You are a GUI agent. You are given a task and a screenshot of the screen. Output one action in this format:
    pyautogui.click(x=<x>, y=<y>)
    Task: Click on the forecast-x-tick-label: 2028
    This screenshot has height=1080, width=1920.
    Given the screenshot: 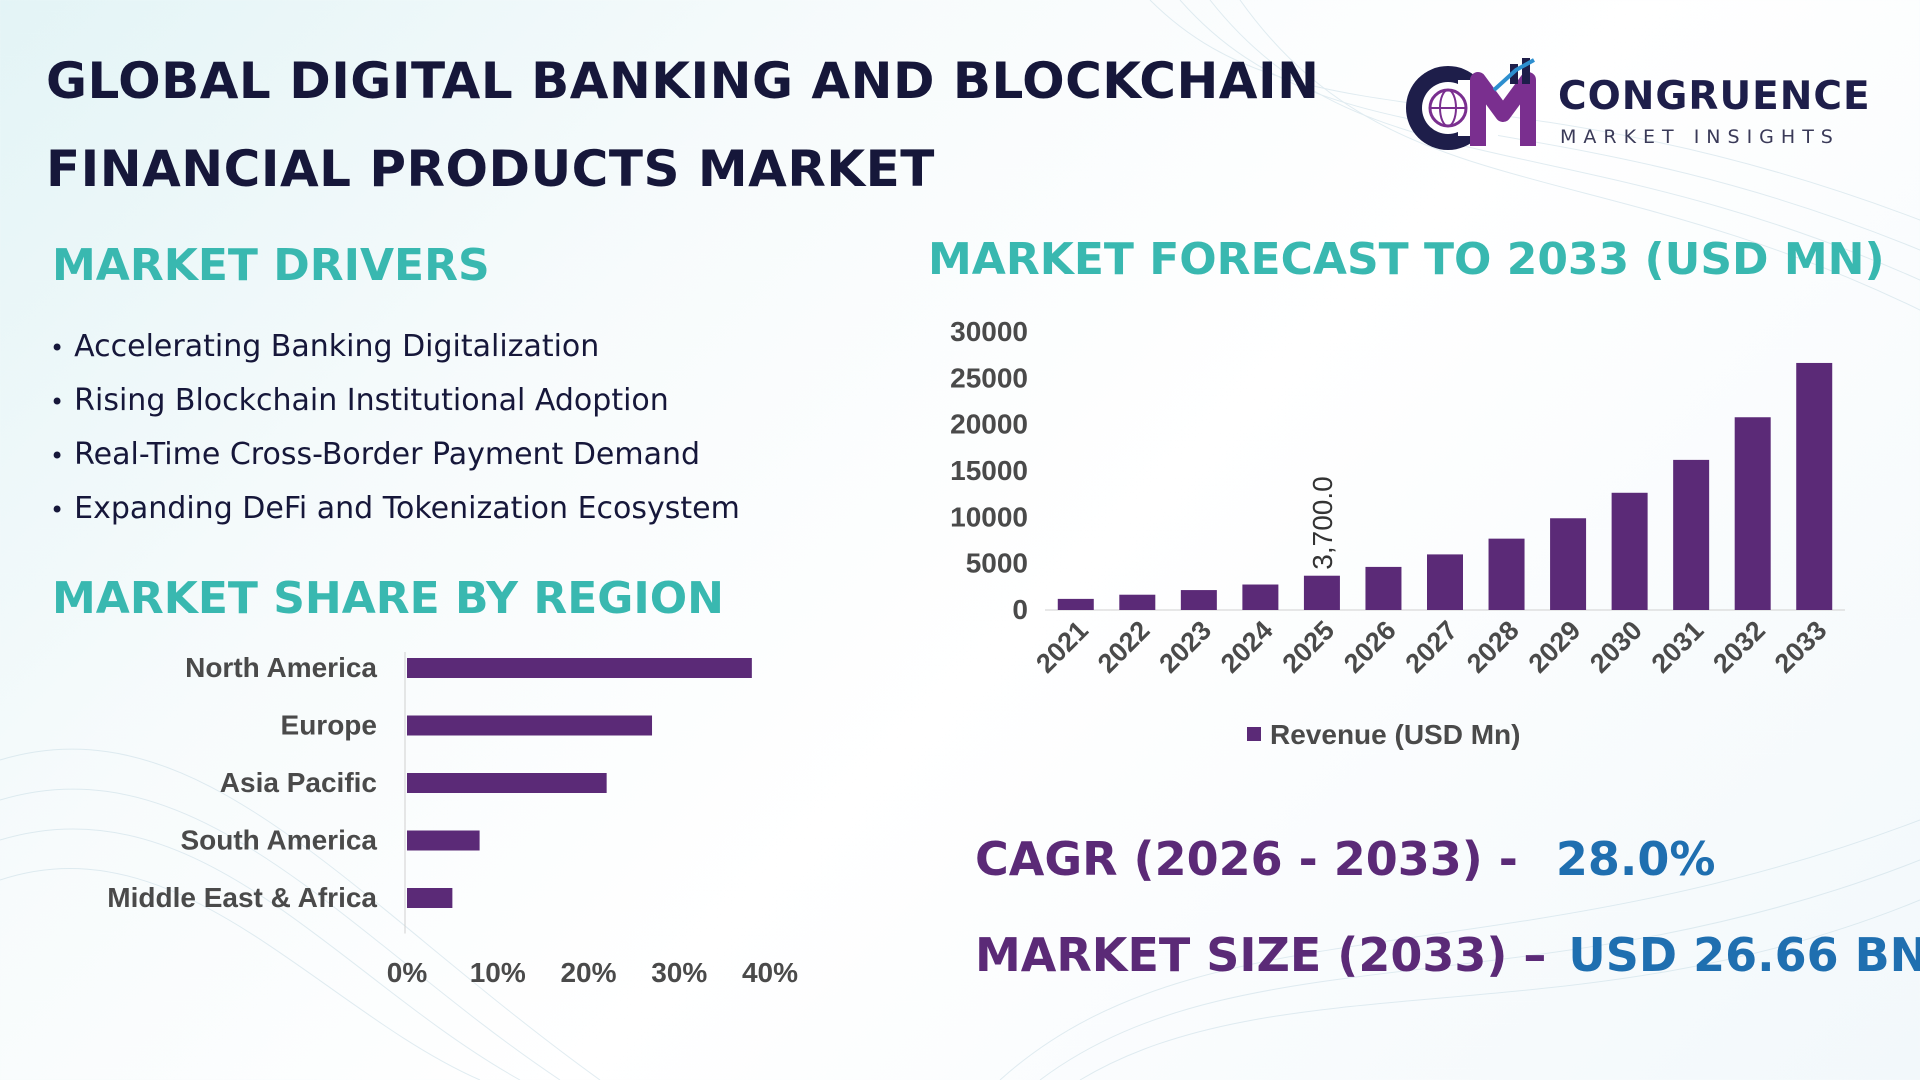 What is the action you would take?
    pyautogui.click(x=1493, y=647)
    